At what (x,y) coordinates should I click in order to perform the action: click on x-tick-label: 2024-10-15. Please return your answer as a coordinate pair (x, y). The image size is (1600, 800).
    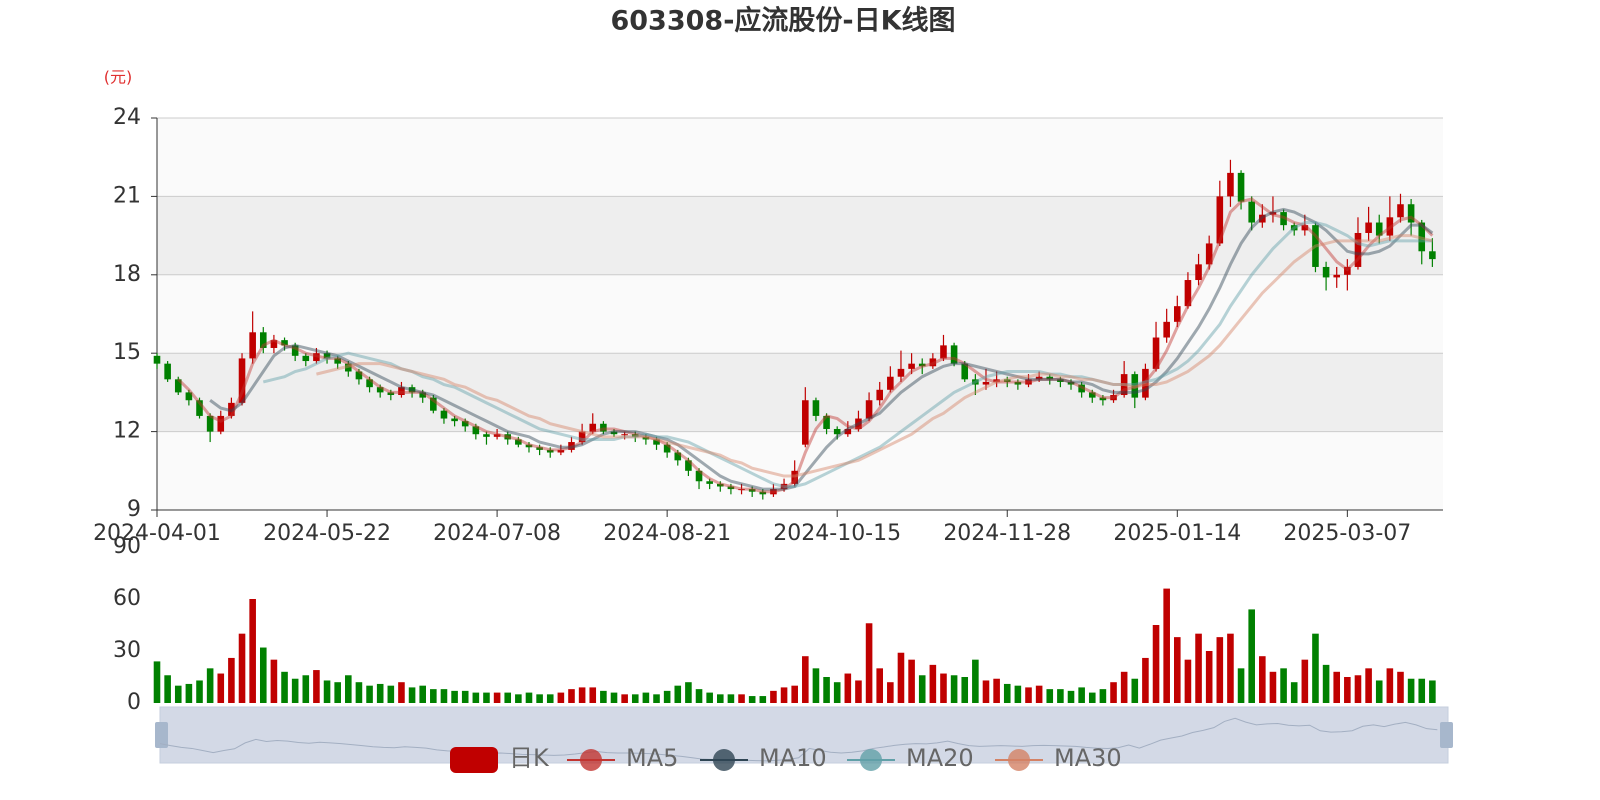
    Looking at the image, I should click on (837, 533).